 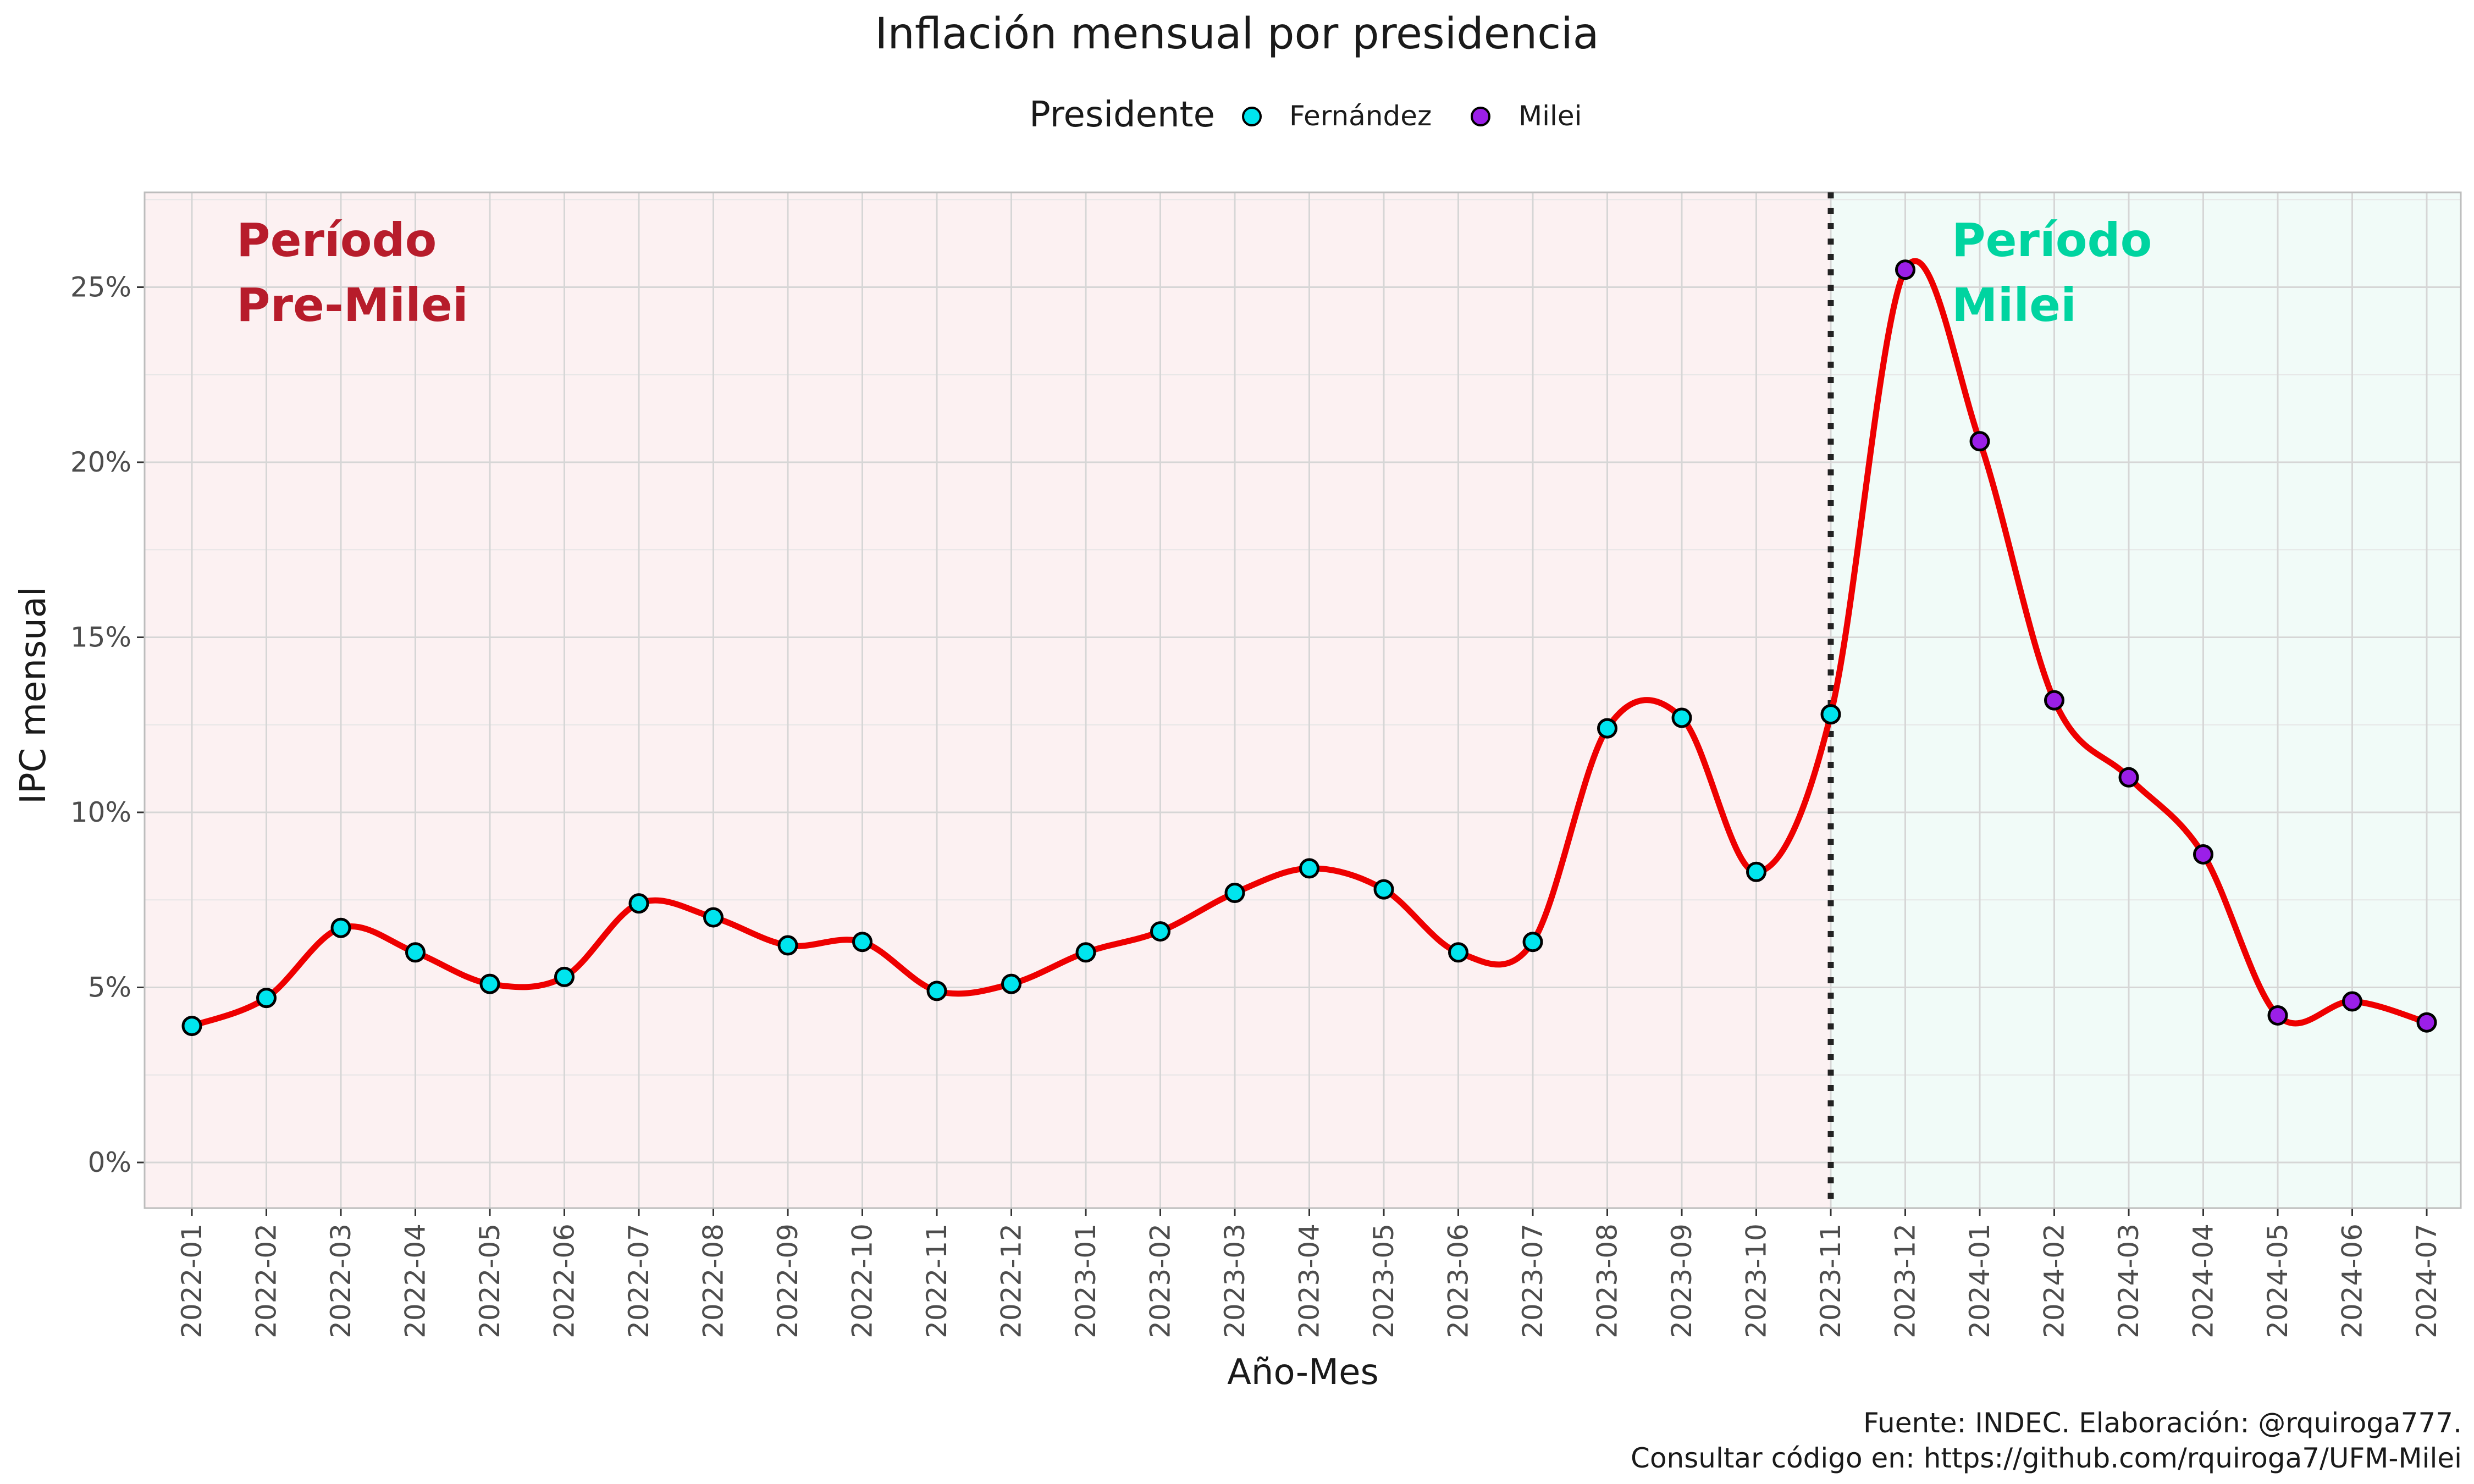 What do you see at coordinates (1906, 1280) in the screenshot?
I see `x-tick-label: 2023-12` at bounding box center [1906, 1280].